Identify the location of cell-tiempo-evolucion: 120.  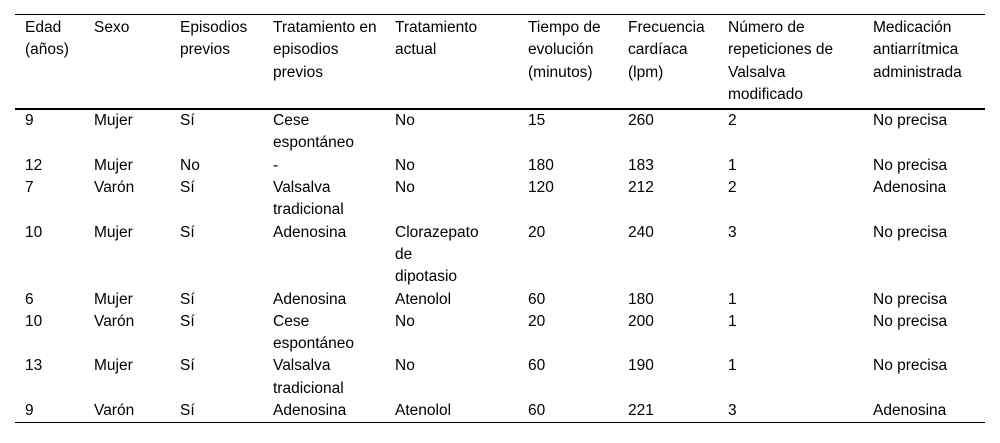
(541, 188).